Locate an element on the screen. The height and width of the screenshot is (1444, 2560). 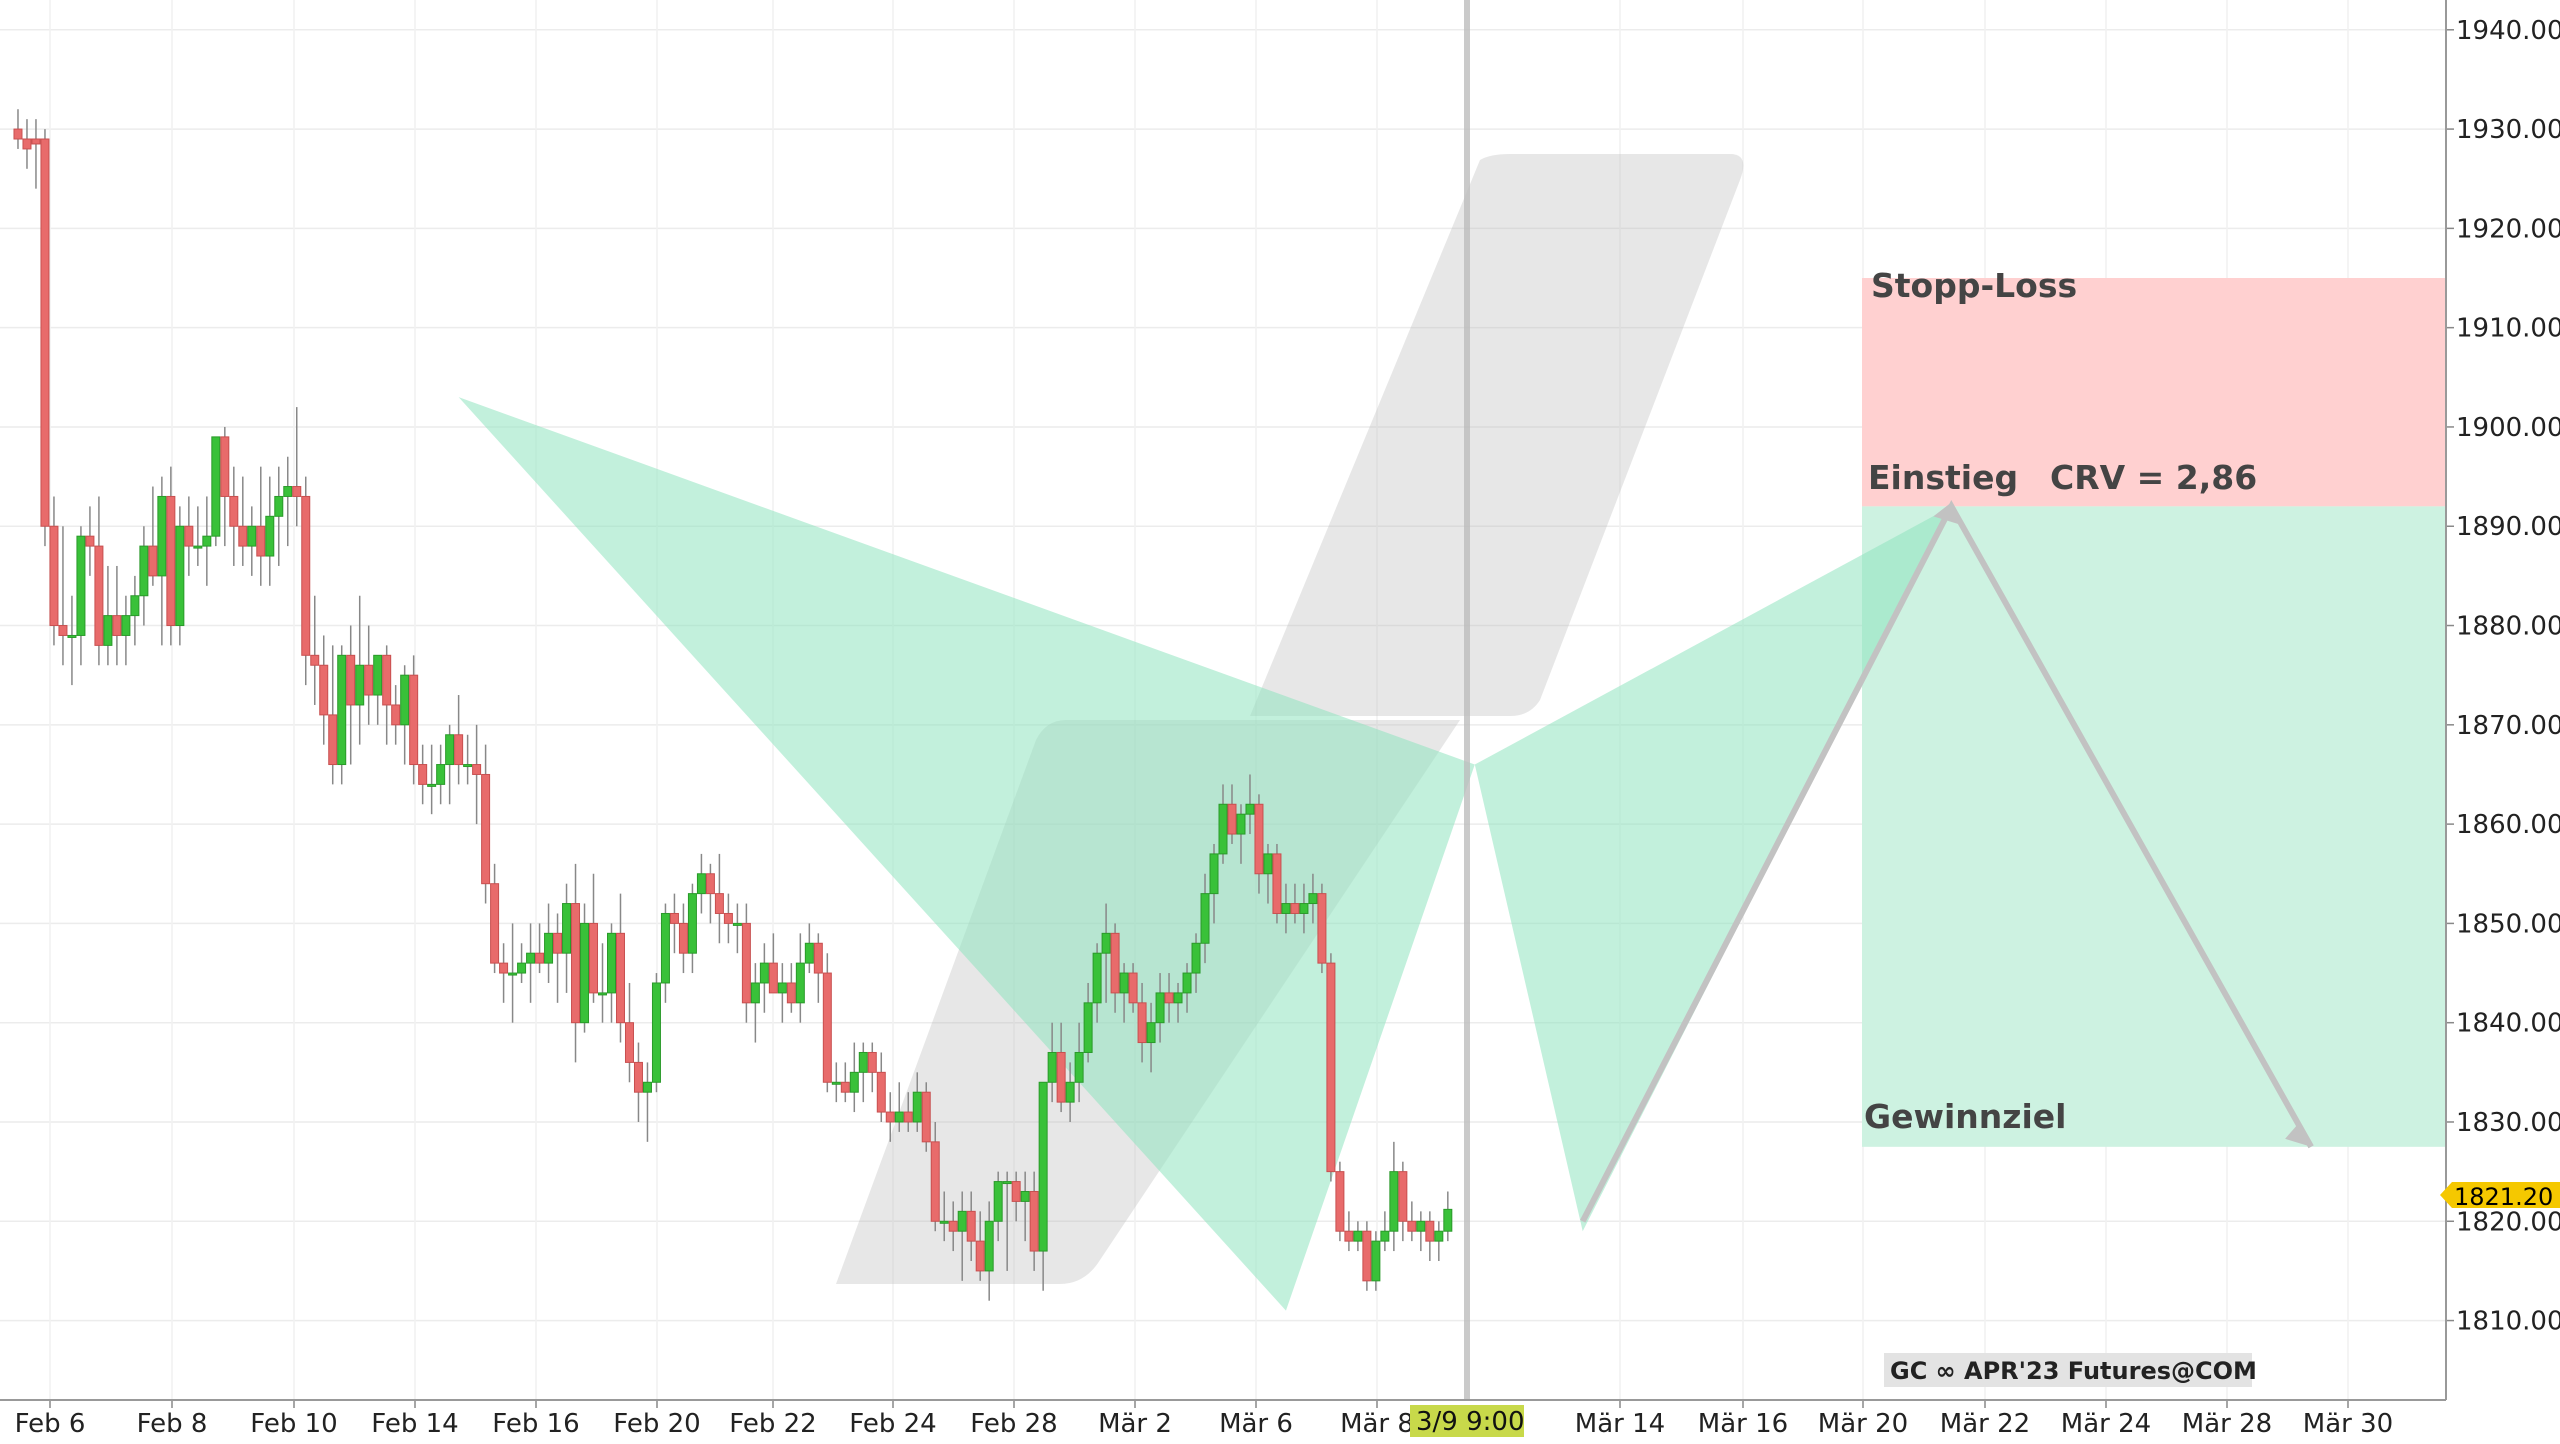
stop-loss-zone is located at coordinates (2154, 392).